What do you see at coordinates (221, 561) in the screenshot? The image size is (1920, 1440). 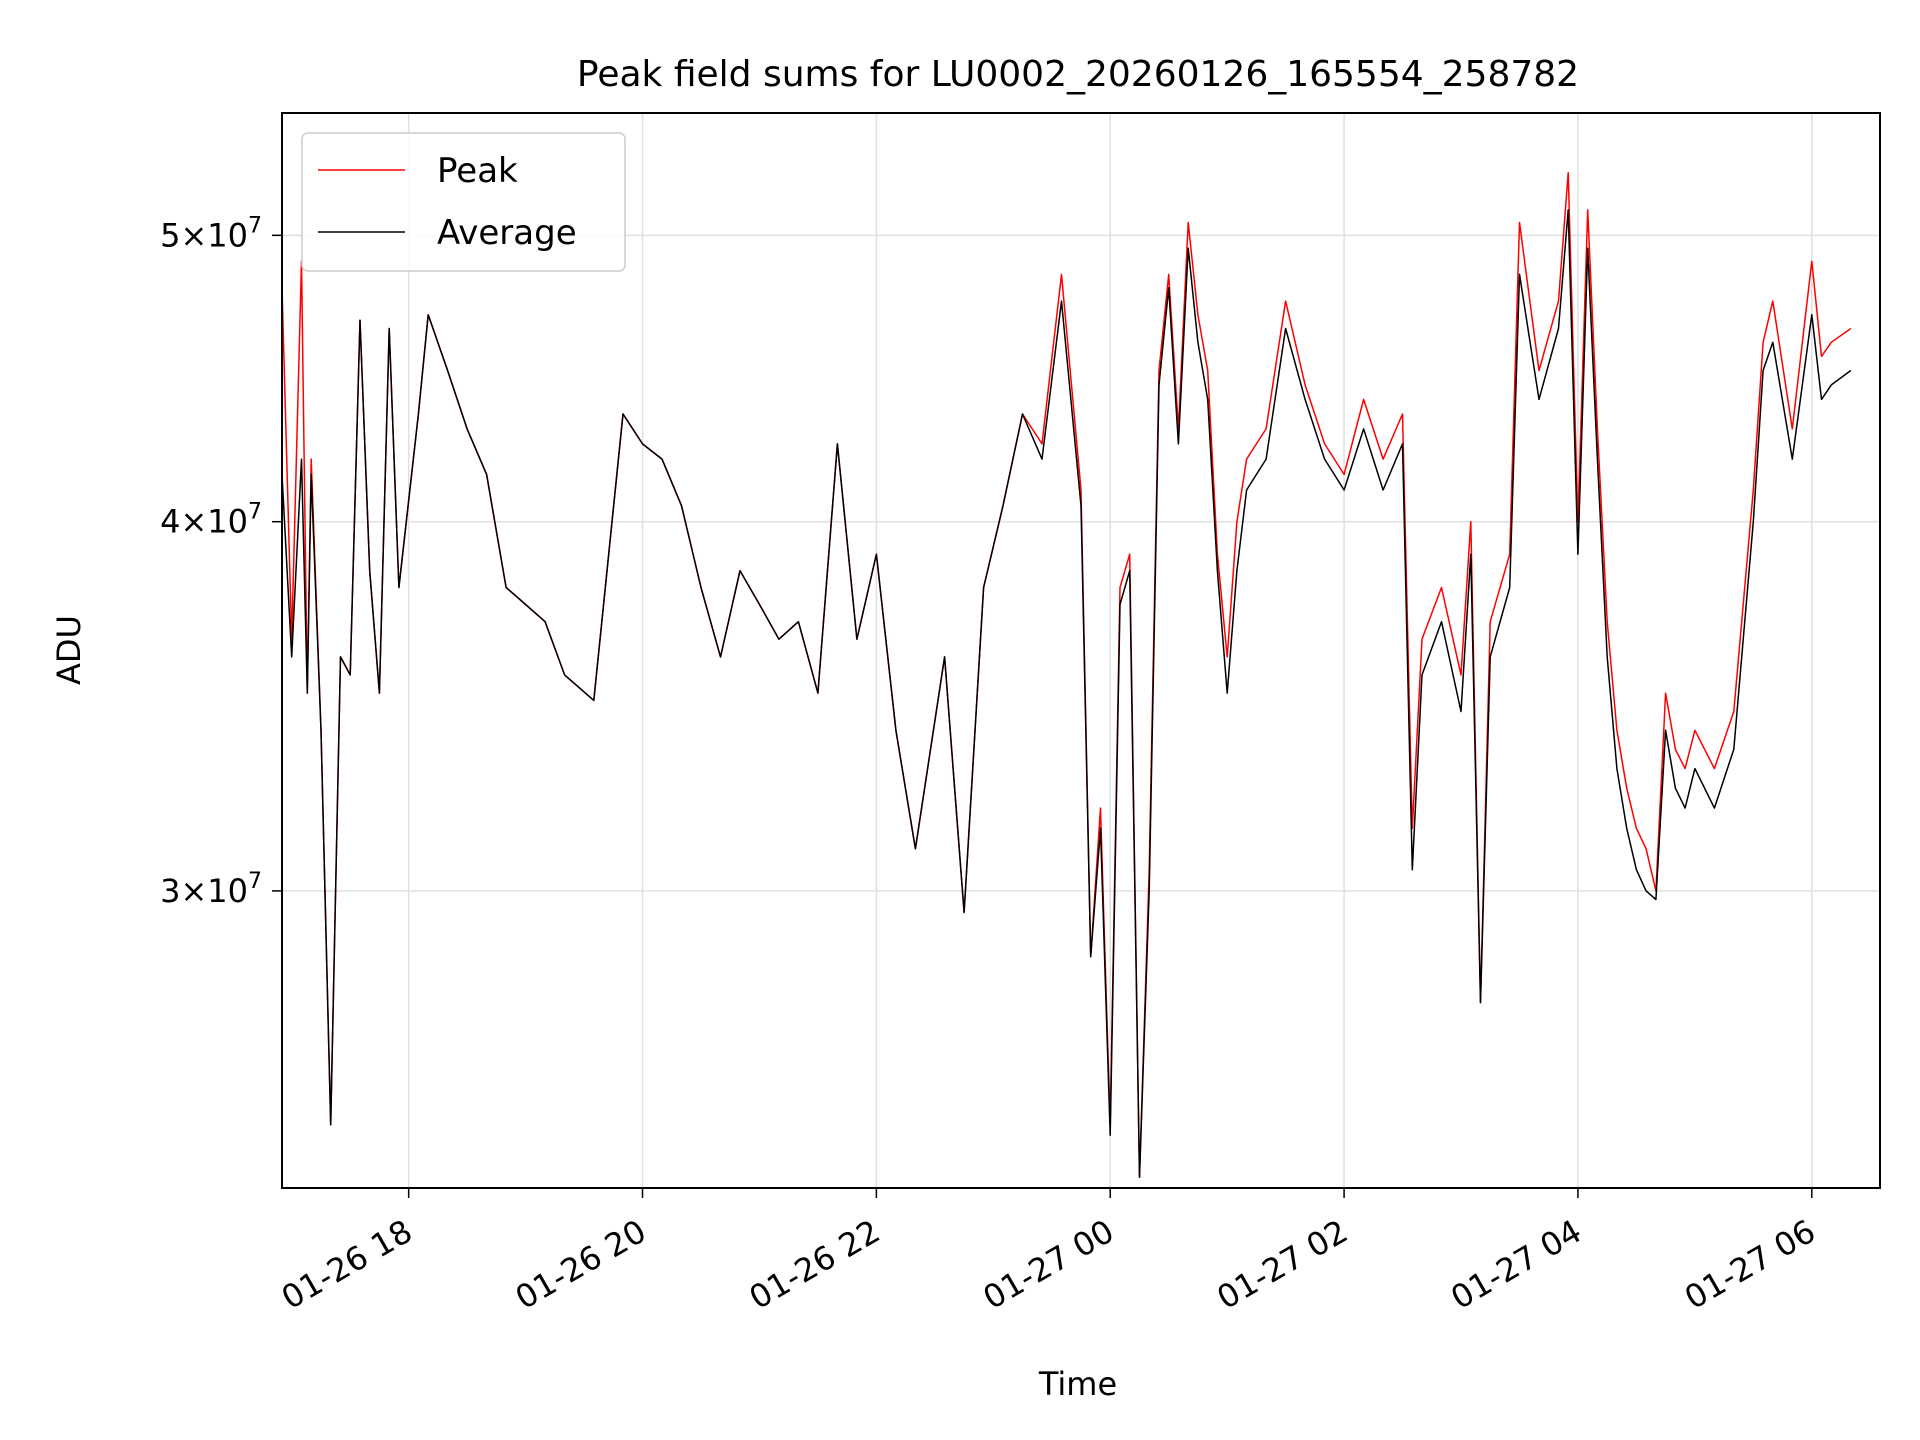 I see `y-axis: 3×107 4×107 5×107` at bounding box center [221, 561].